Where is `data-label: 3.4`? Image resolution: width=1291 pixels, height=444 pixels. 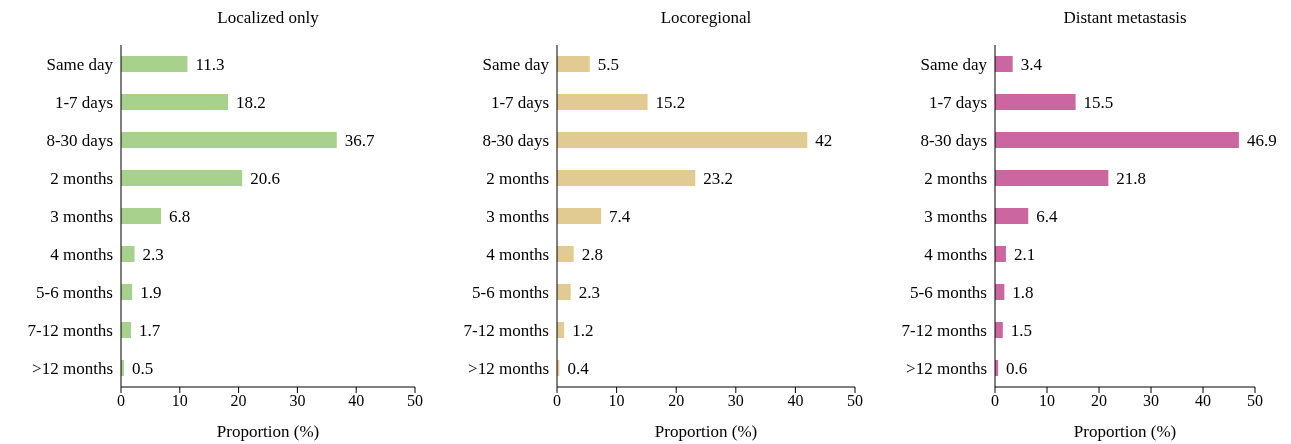
data-label: 3.4 is located at coordinates (1031, 65).